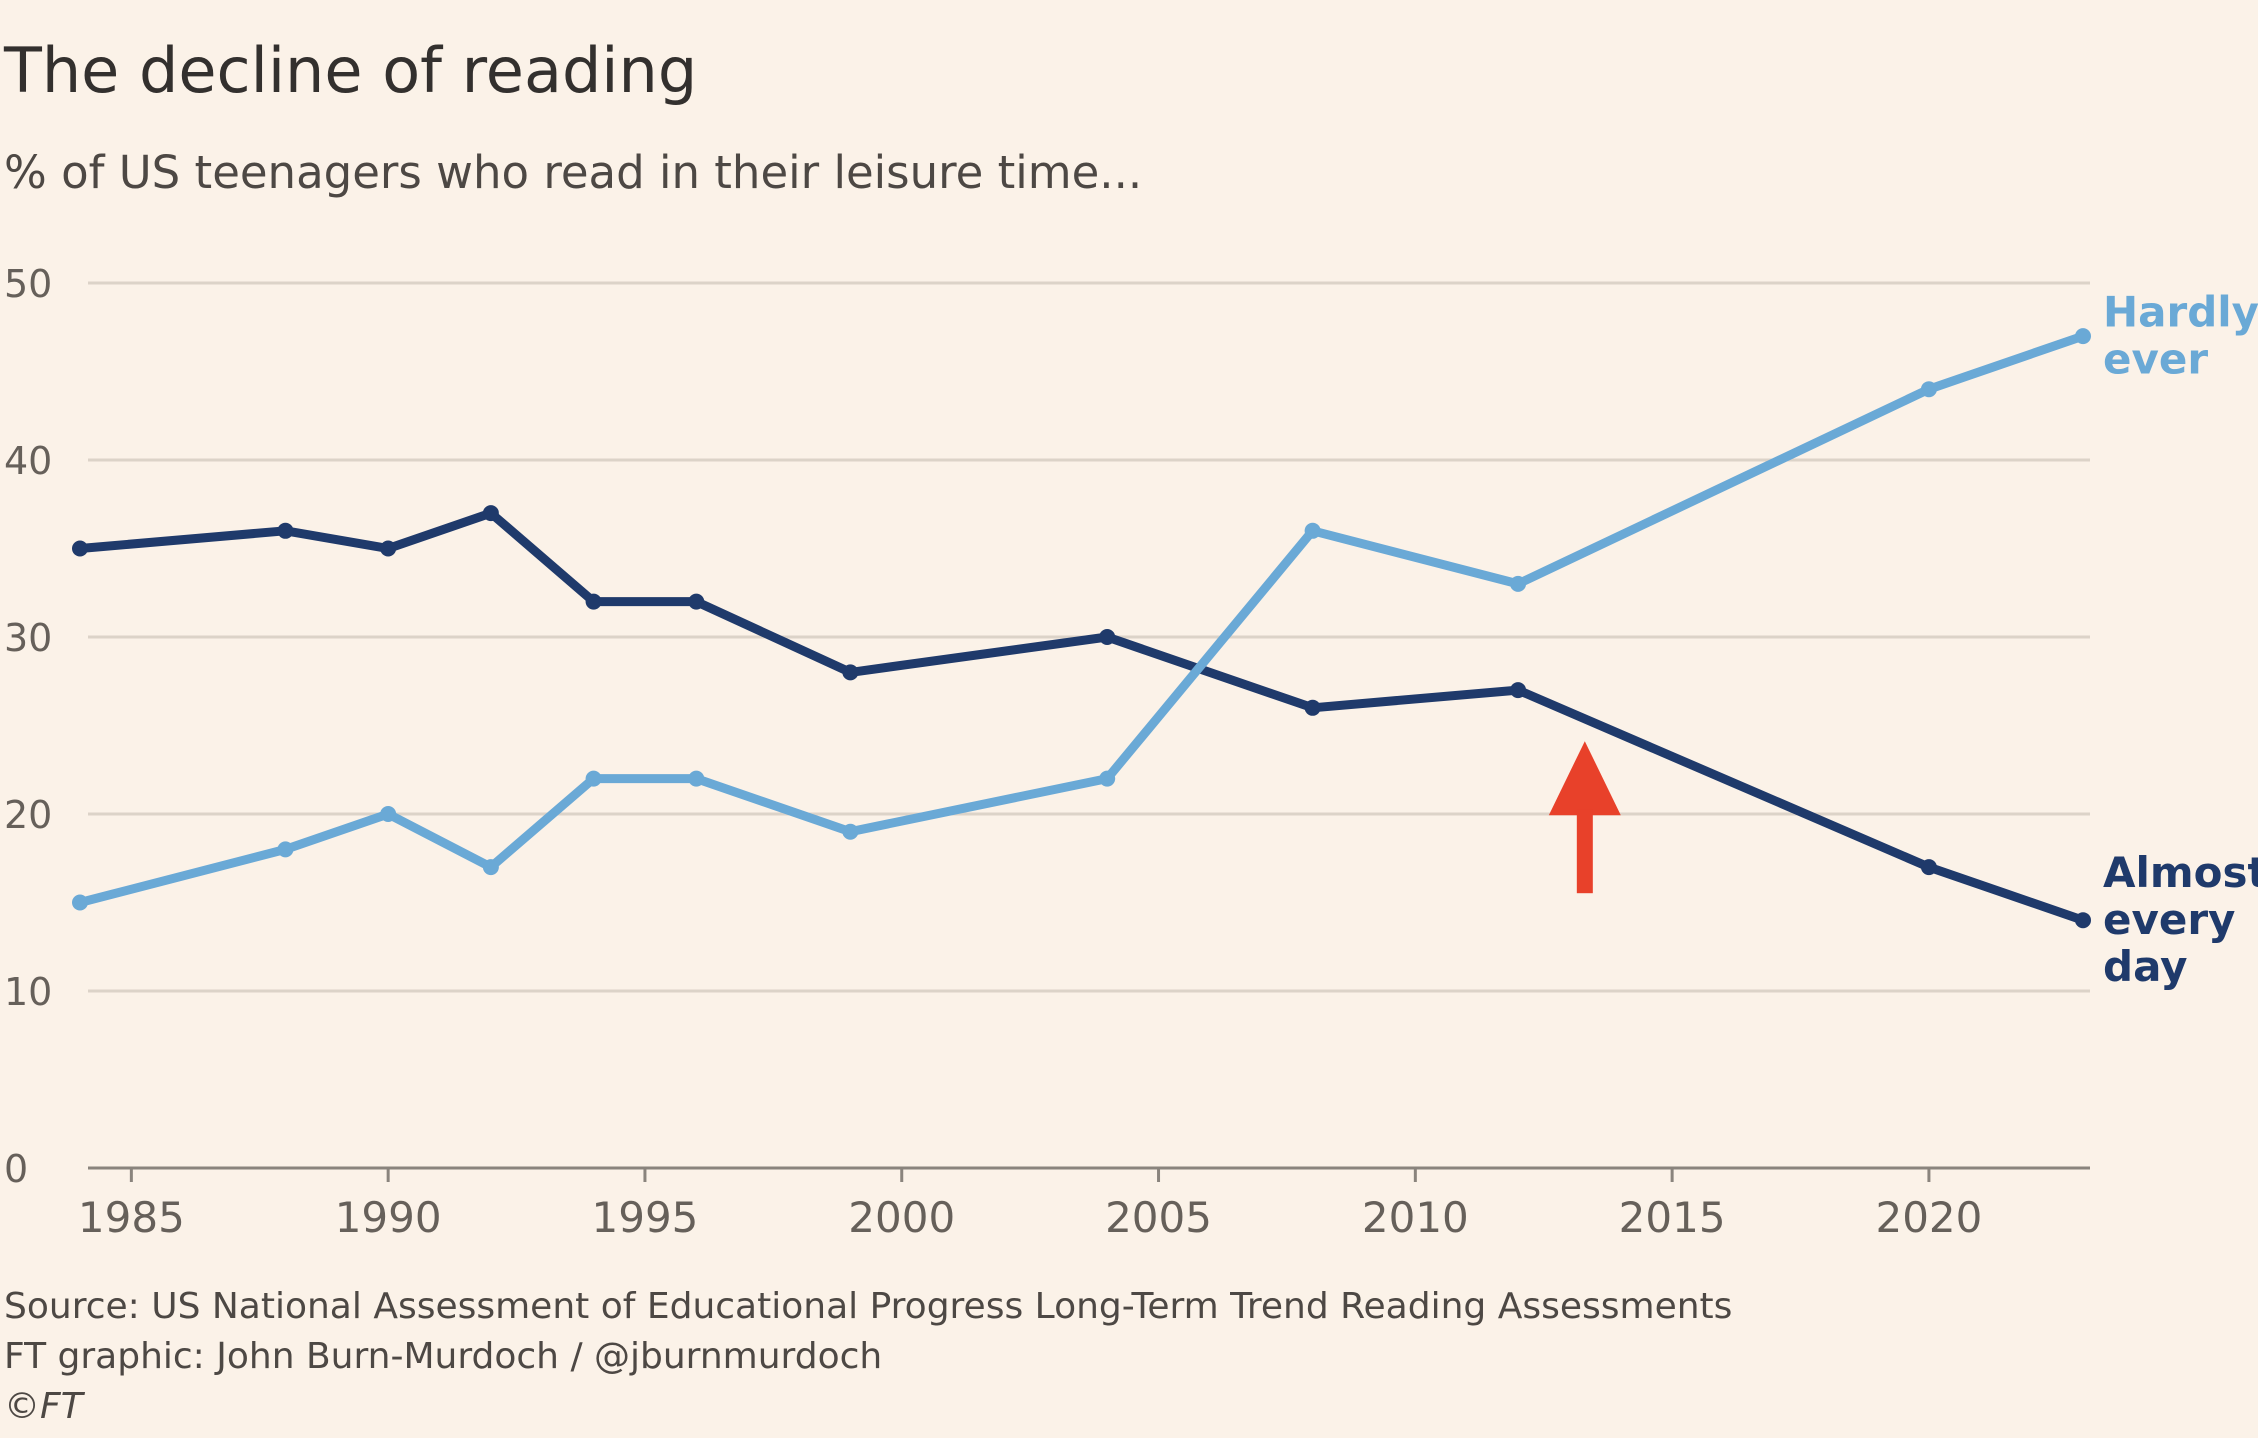  I want to click on point-hardly-ever-1988, so click(285, 849).